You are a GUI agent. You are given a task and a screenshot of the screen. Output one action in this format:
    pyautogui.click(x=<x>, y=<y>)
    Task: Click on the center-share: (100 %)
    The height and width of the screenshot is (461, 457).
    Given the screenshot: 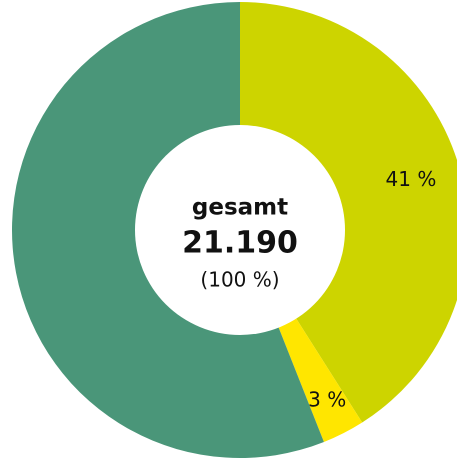 What is the action you would take?
    pyautogui.click(x=239, y=280)
    